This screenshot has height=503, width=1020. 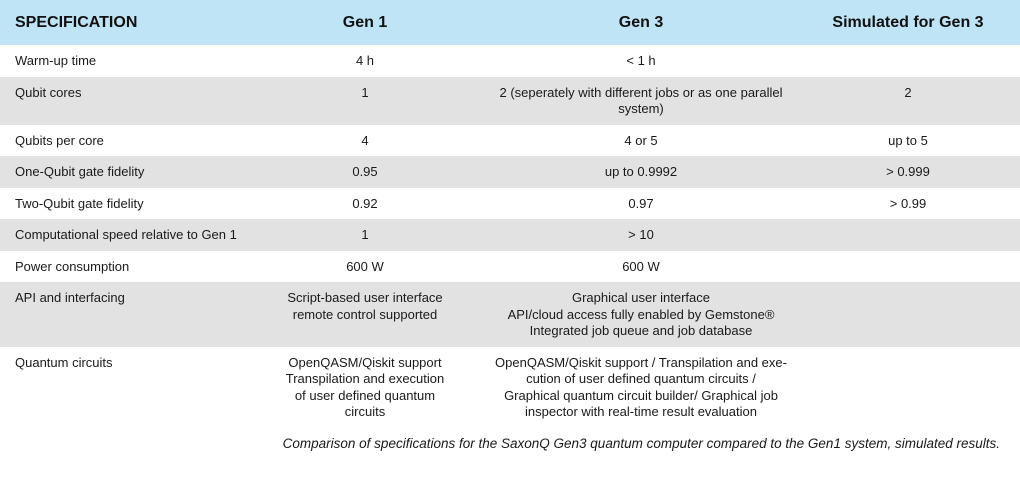 I want to click on table-row: Power consumption 600 W 600 W, so click(x=510, y=267).